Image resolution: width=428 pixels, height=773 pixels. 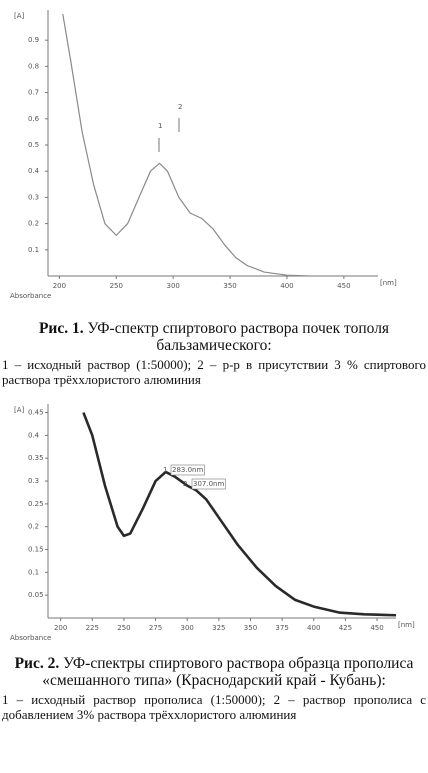 I want to click on y-tick-label: 0.6, so click(x=34, y=119).